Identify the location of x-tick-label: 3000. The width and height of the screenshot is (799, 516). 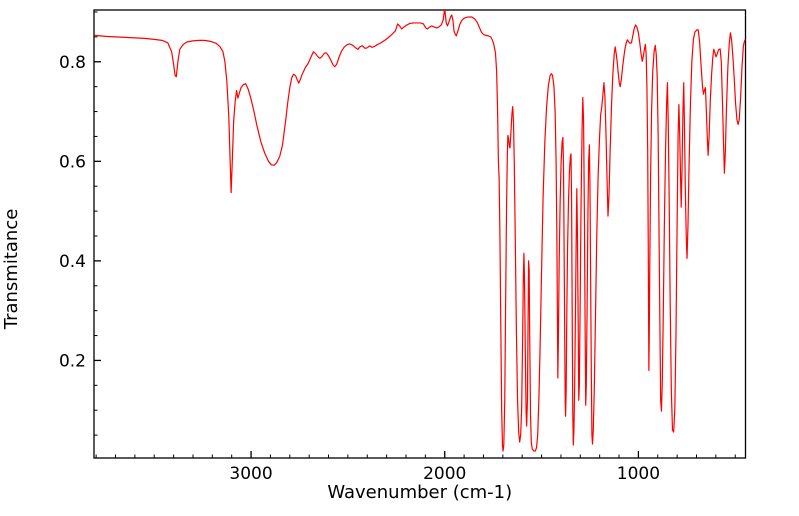
(250, 474).